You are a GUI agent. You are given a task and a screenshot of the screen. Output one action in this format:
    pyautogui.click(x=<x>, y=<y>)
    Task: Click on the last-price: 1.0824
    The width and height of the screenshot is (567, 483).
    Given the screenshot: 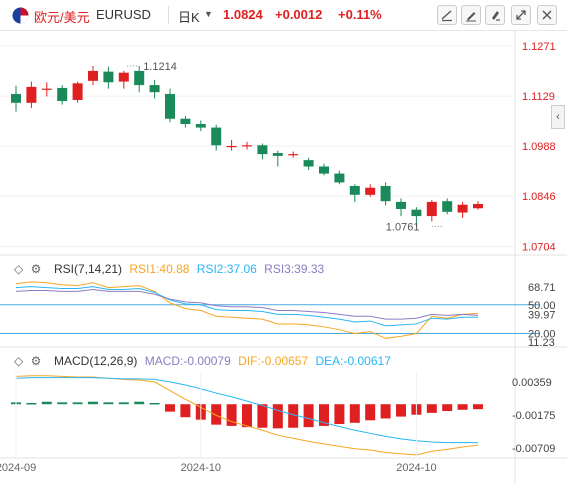 What is the action you would take?
    pyautogui.click(x=243, y=14)
    